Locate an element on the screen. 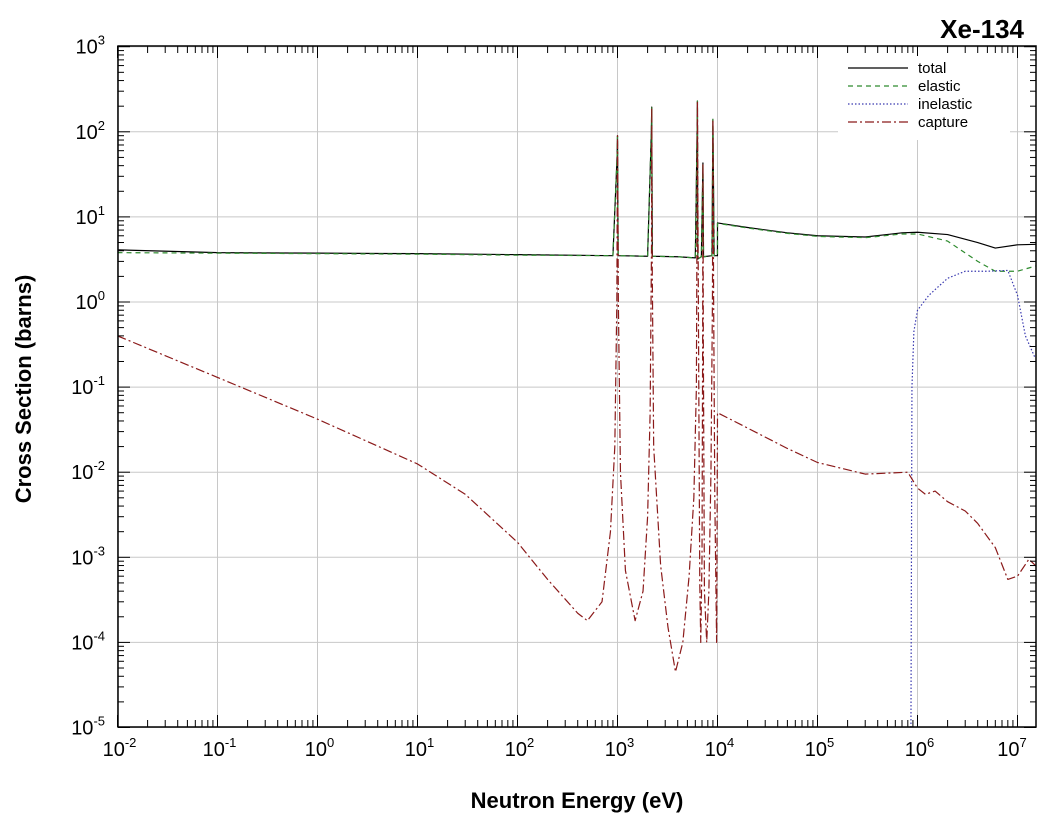 The height and width of the screenshot is (818, 1040). legend-label-inelastic: inelastic is located at coordinates (945, 104).